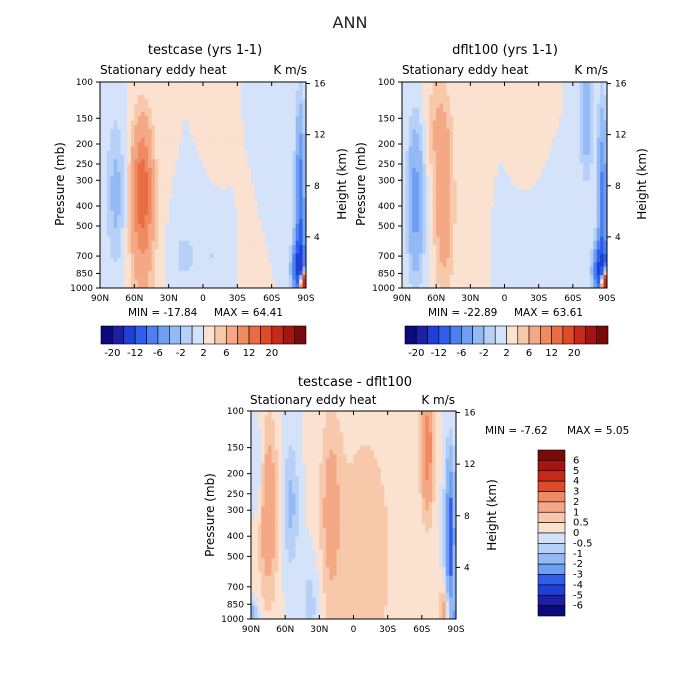 This screenshot has width=700, height=700. Describe the element at coordinates (249, 353) in the screenshot. I see `colorbar-label: 12` at that location.